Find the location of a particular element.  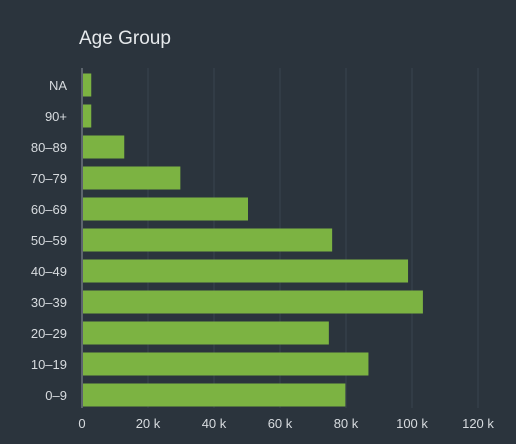

y-tick-label: 20–29 is located at coordinates (49, 333).